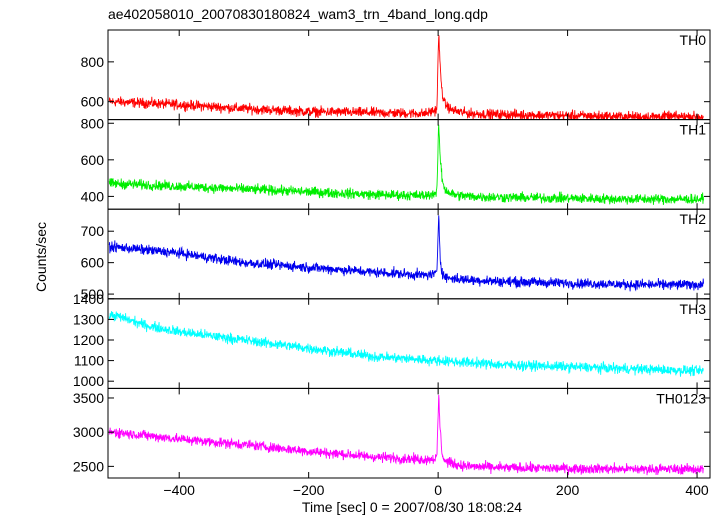 This screenshot has height=516, width=718. I want to click on panel-label-th0123: TH0123, so click(681, 398).